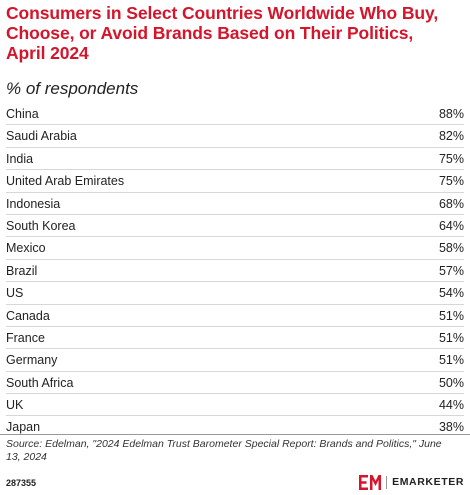 The height and width of the screenshot is (495, 470). I want to click on row-country: Indonesia, so click(33, 203).